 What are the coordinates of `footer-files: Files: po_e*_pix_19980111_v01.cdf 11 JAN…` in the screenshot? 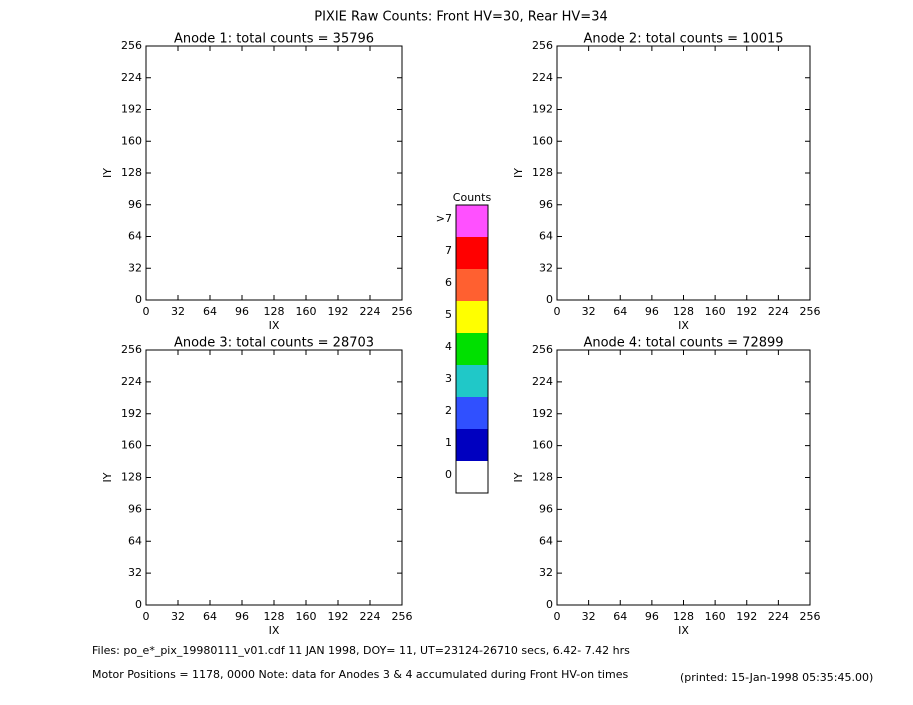 It's located at (361, 650).